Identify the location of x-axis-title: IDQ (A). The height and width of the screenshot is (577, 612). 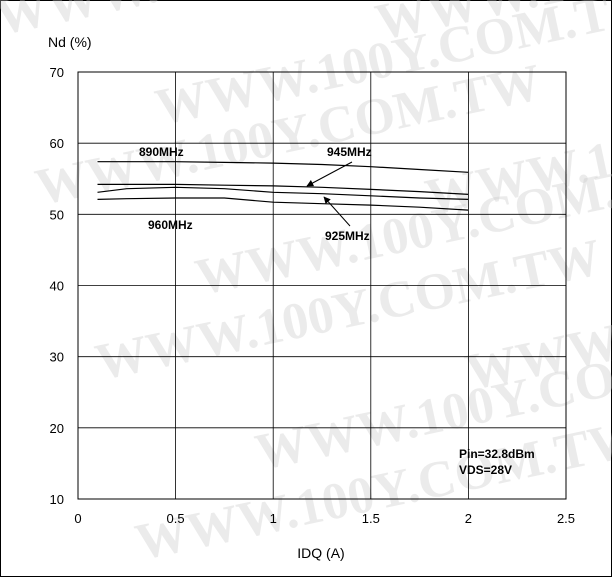
(320, 553).